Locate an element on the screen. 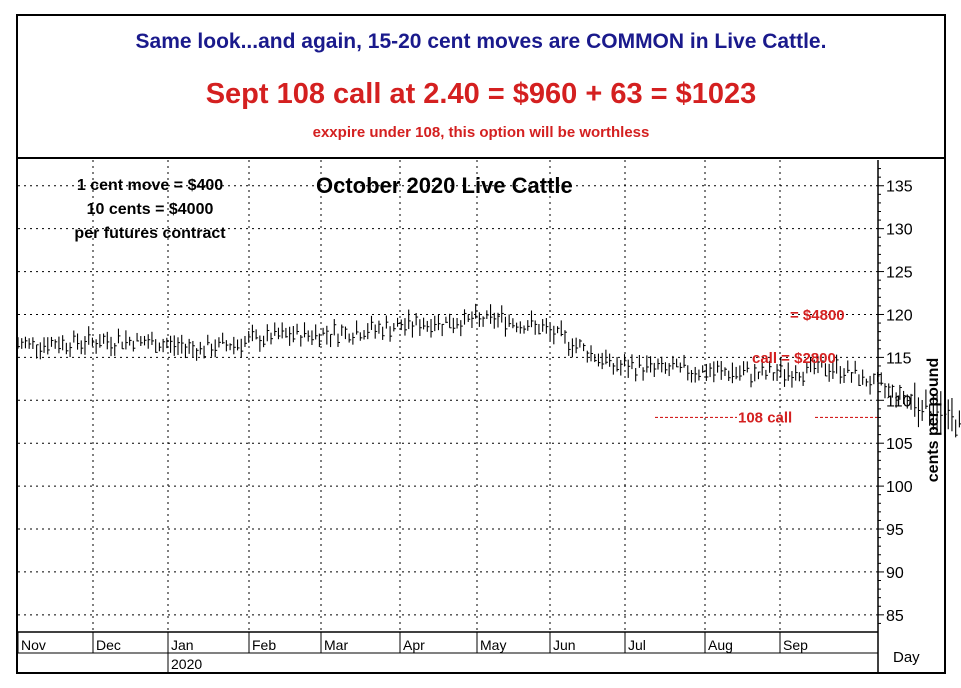  x-month-label: Nov is located at coordinates (33, 645).